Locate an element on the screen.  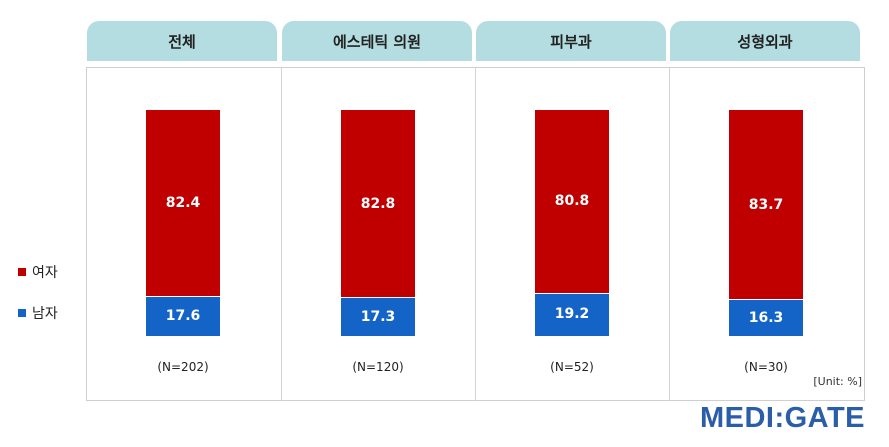
data-label-female: 82.8 is located at coordinates (378, 203).